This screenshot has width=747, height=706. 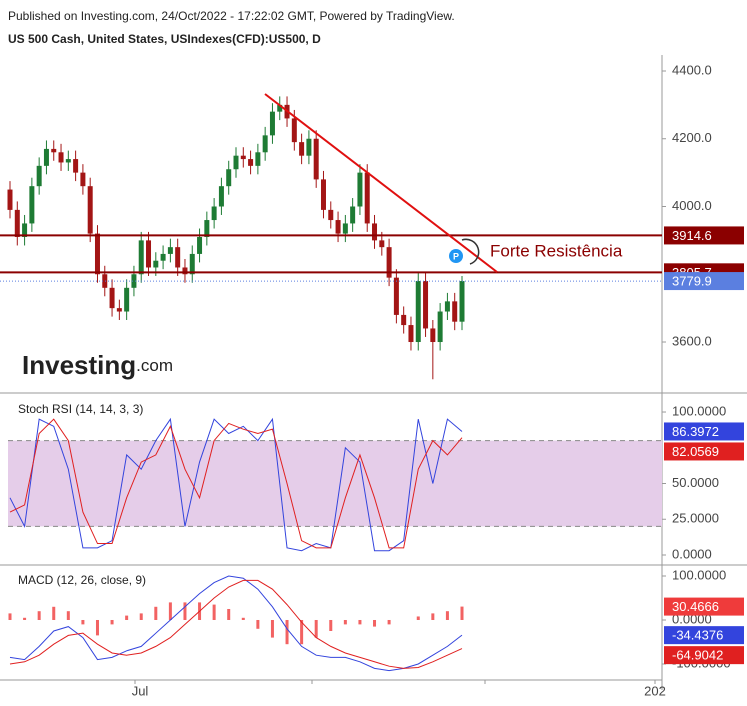 I want to click on y-tick-label: 4200.0, so click(x=692, y=137).